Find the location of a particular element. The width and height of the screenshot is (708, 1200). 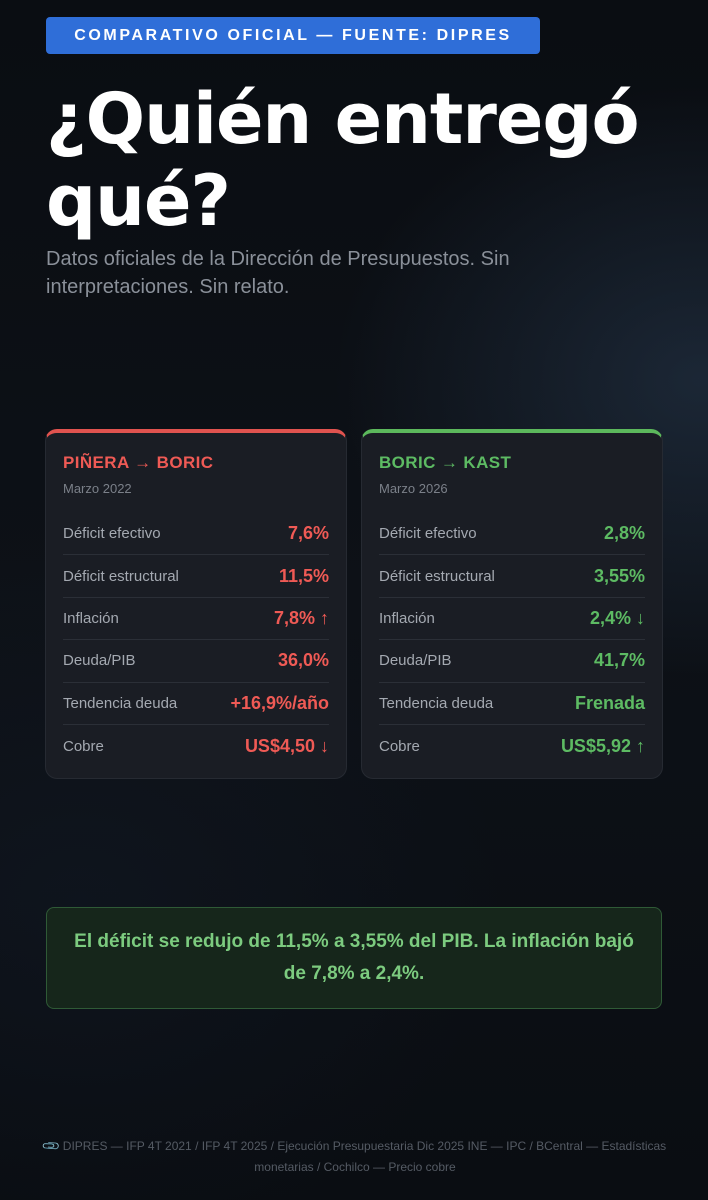

metric-row-deficit-estructural: Déficit estructural 11,5% is located at coordinates (196, 576).